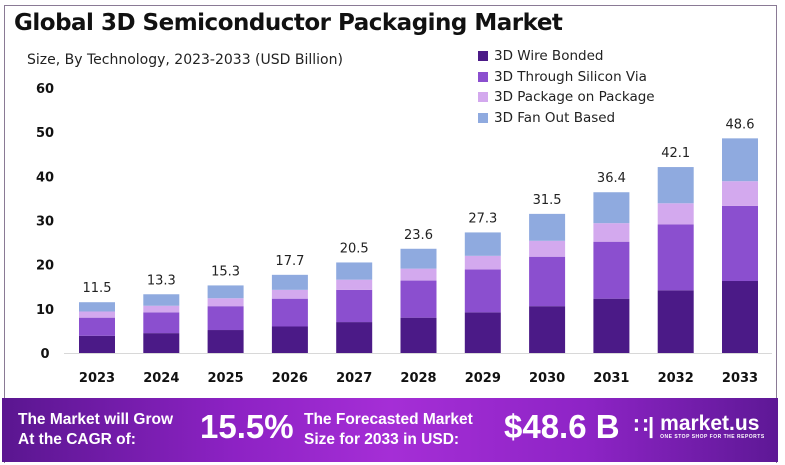  I want to click on x-tick-label: 2032, so click(676, 378).